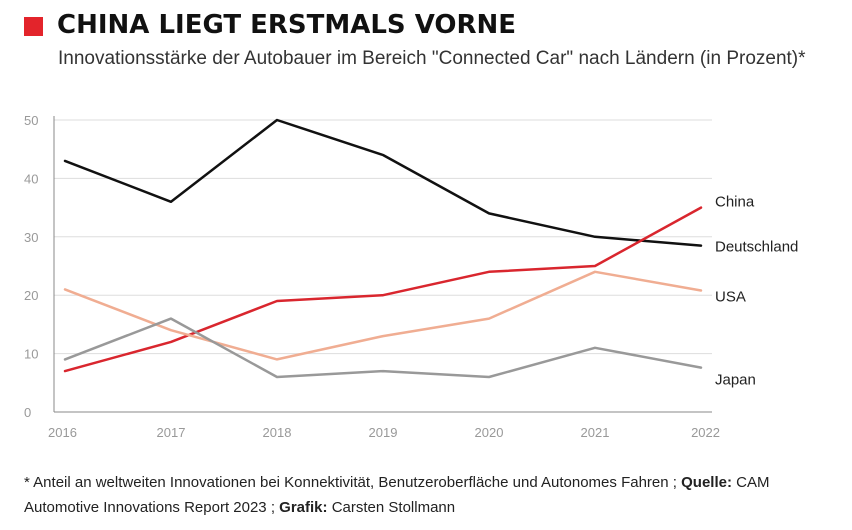 The height and width of the screenshot is (530, 852). What do you see at coordinates (31, 295) in the screenshot?
I see `y-tick-label-20: 20` at bounding box center [31, 295].